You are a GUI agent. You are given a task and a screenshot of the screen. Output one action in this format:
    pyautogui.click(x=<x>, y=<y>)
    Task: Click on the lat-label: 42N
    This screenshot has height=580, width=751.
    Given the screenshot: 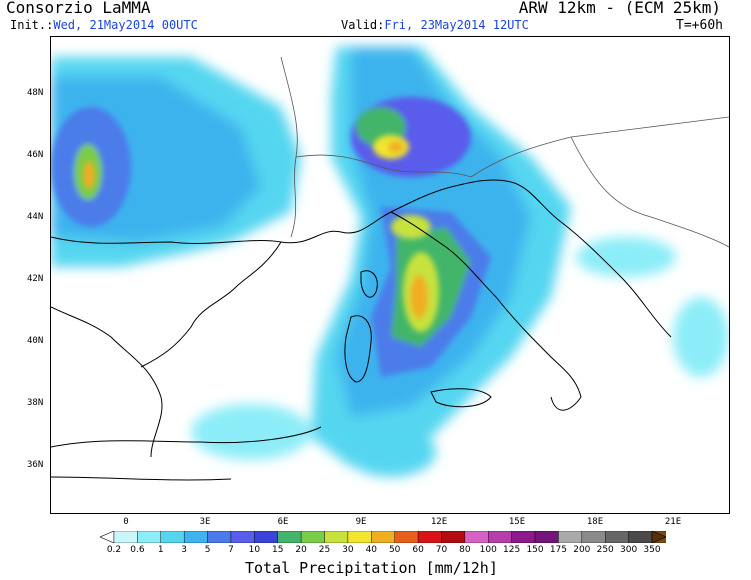 What is the action you would take?
    pyautogui.click(x=35, y=279)
    